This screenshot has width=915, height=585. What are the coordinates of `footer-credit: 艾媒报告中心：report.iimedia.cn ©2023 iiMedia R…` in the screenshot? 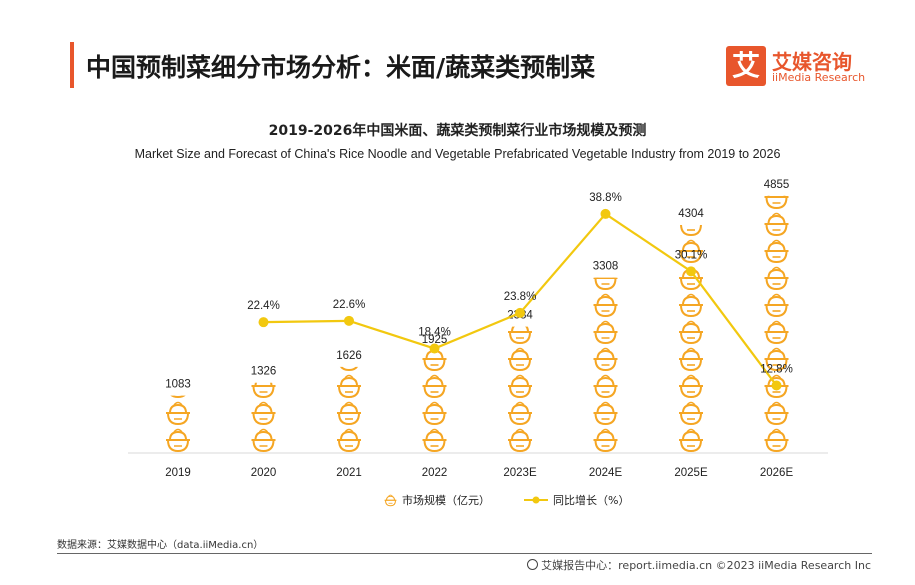 It's located at (699, 565).